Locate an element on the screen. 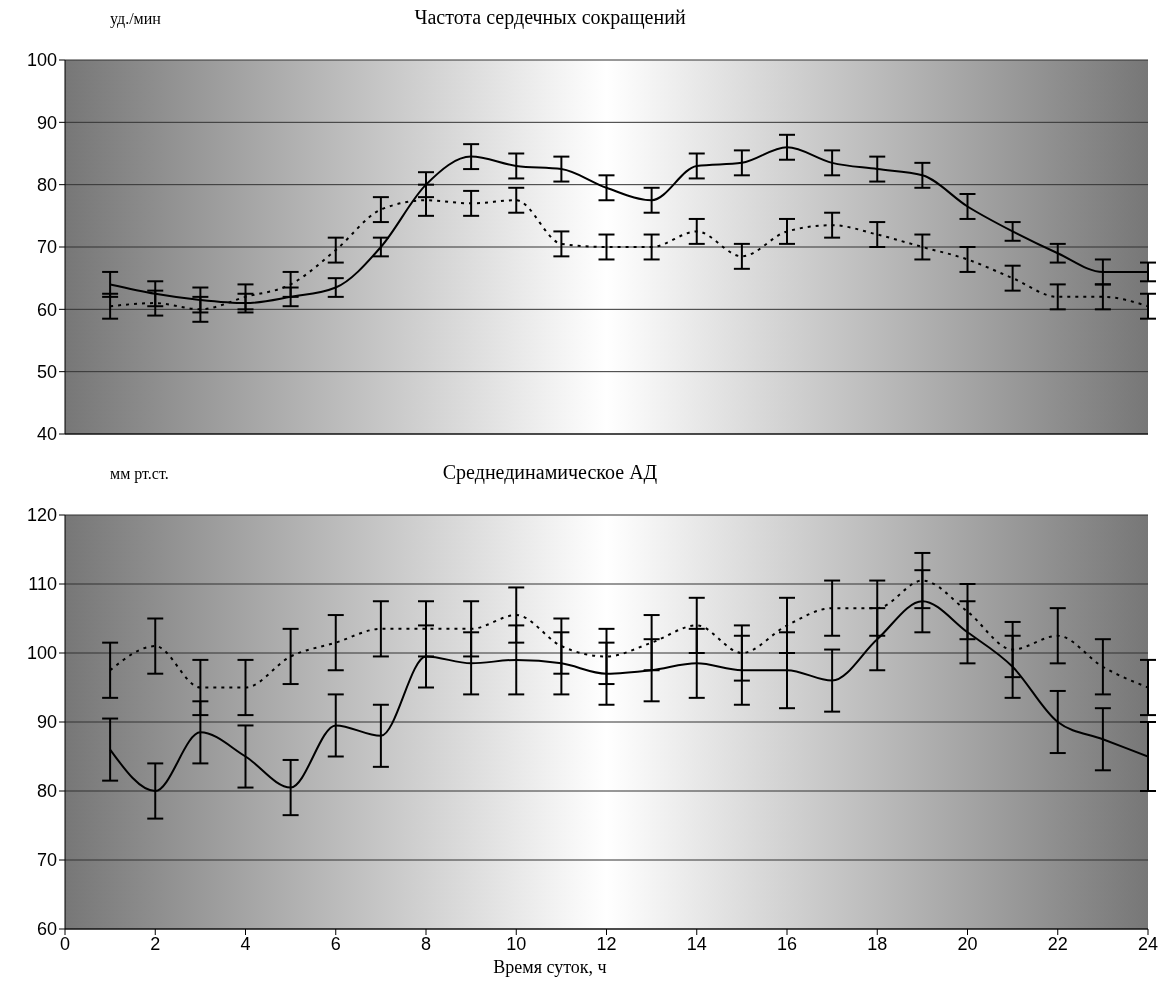 This screenshot has height=1003, width=1172. x-tick-label: 10 is located at coordinates (516, 943).